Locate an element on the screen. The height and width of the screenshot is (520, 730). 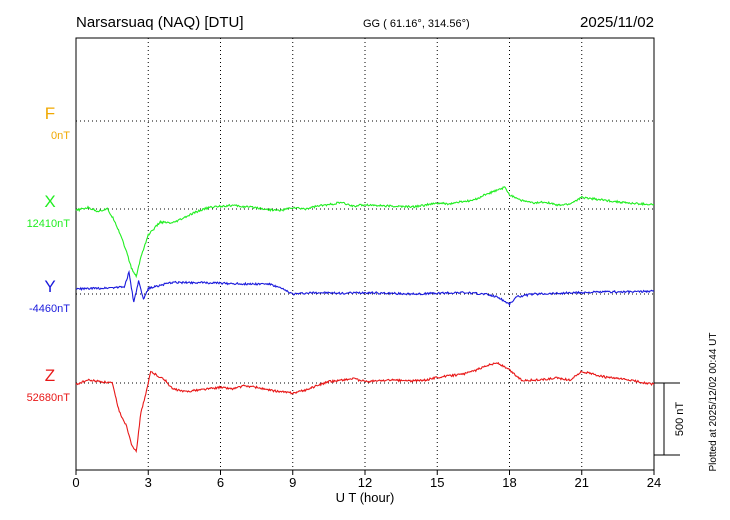
trace-X is located at coordinates (365, 232).